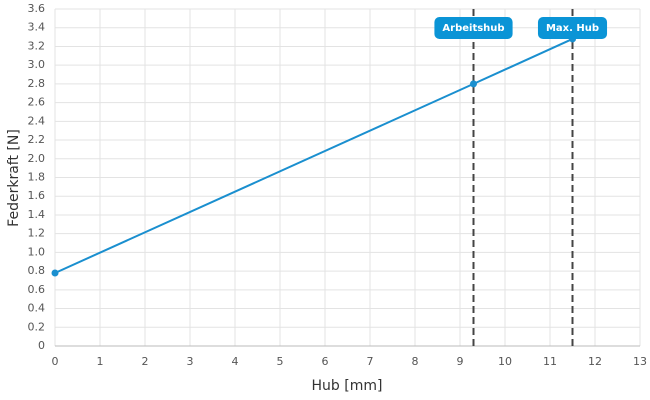  Describe the element at coordinates (37, 177) in the screenshot. I see `y-tick-label: 1.8` at that location.